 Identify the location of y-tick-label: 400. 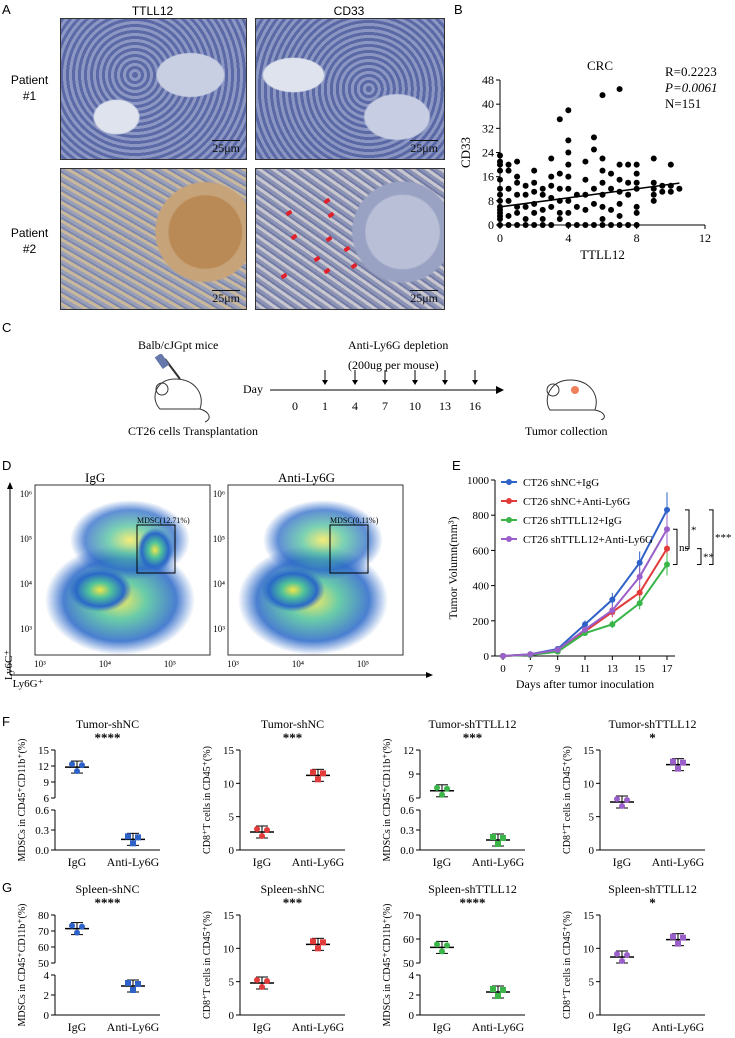
(481, 587).